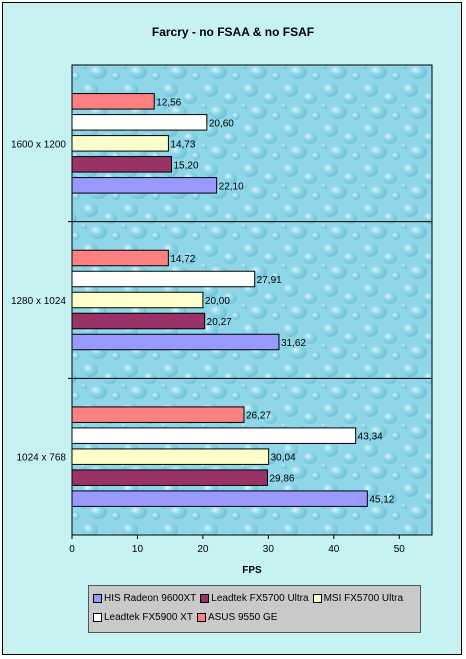 Image resolution: width=466 pixels, height=659 pixels. What do you see at coordinates (150, 598) in the screenshot?
I see `legend-label: HIS Radeon 9600XT` at bounding box center [150, 598].